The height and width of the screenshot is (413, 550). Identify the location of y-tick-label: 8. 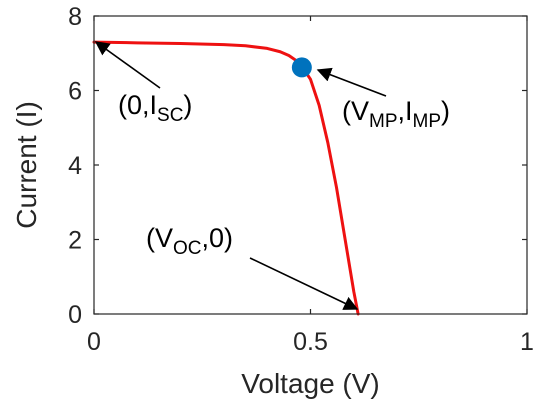
(75, 17).